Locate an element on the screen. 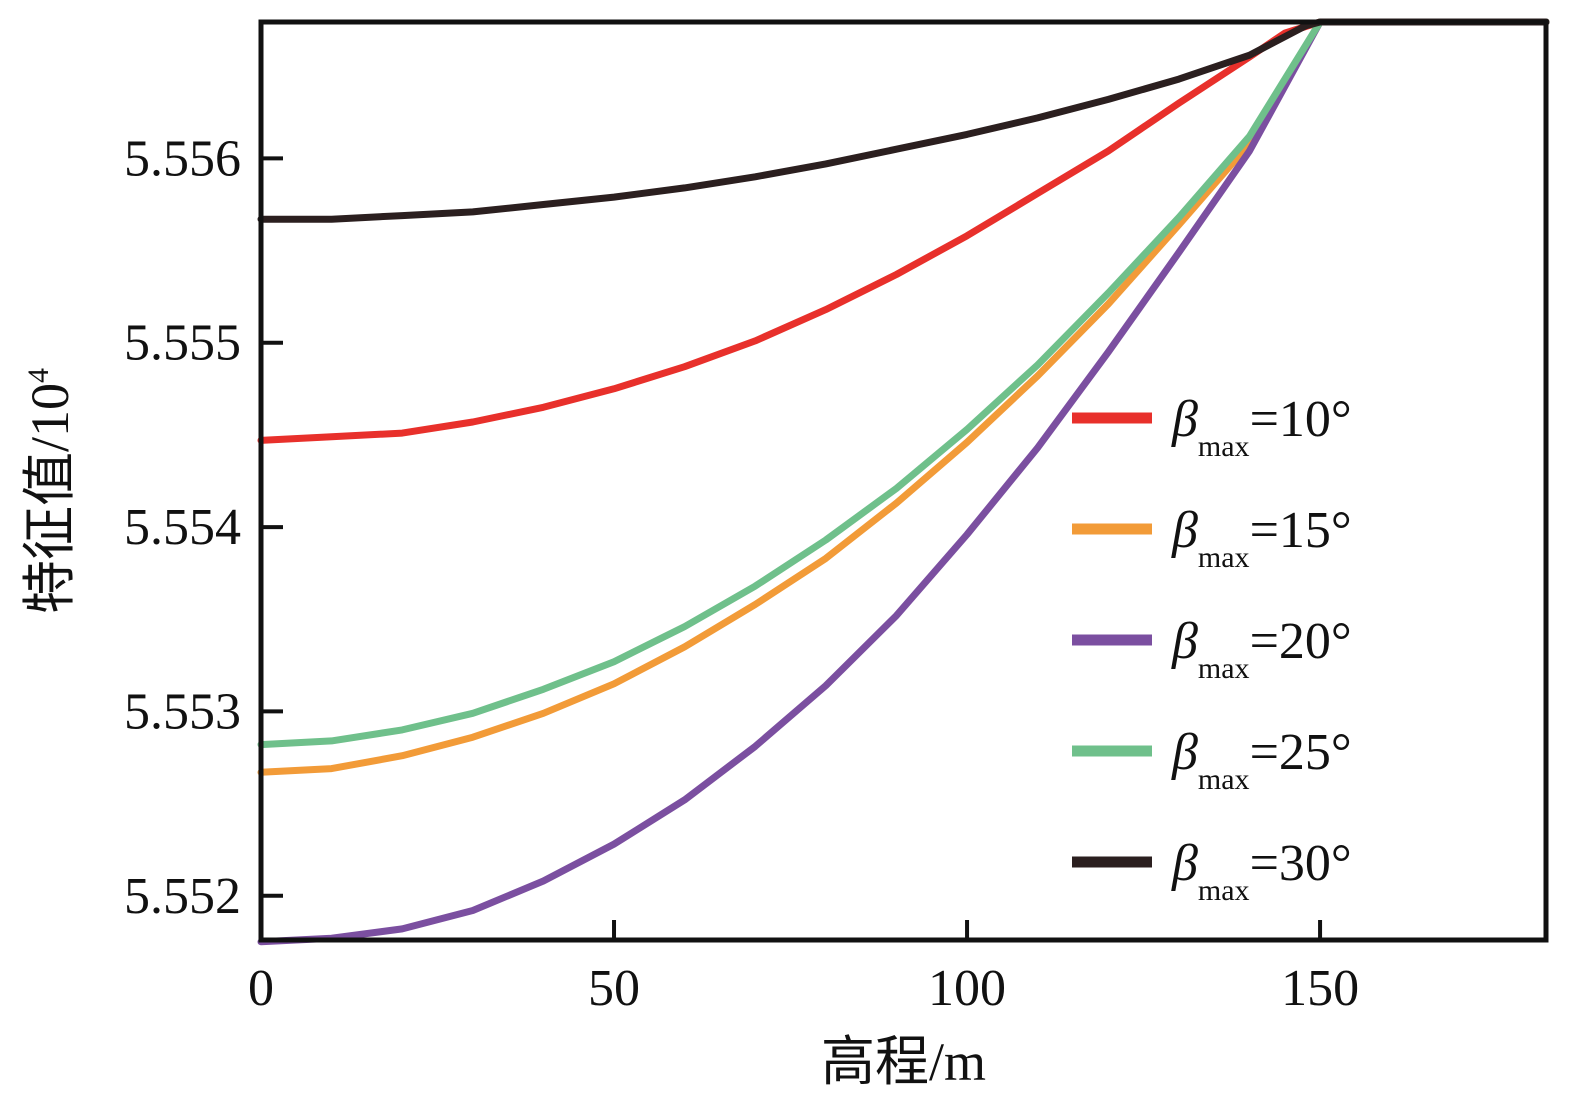  legend-label-4: βmax=25° is located at coordinates (1261, 760).